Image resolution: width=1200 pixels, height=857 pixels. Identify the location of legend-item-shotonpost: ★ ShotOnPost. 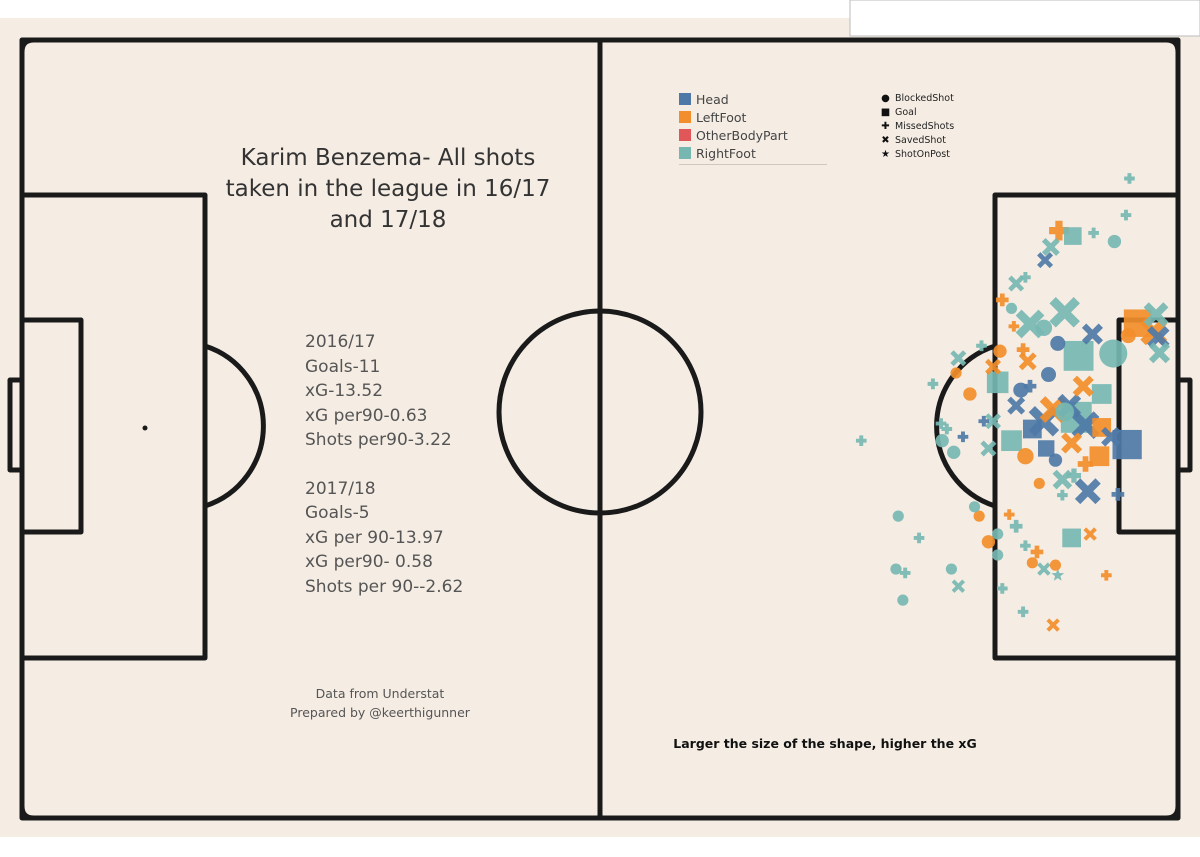
(940, 154).